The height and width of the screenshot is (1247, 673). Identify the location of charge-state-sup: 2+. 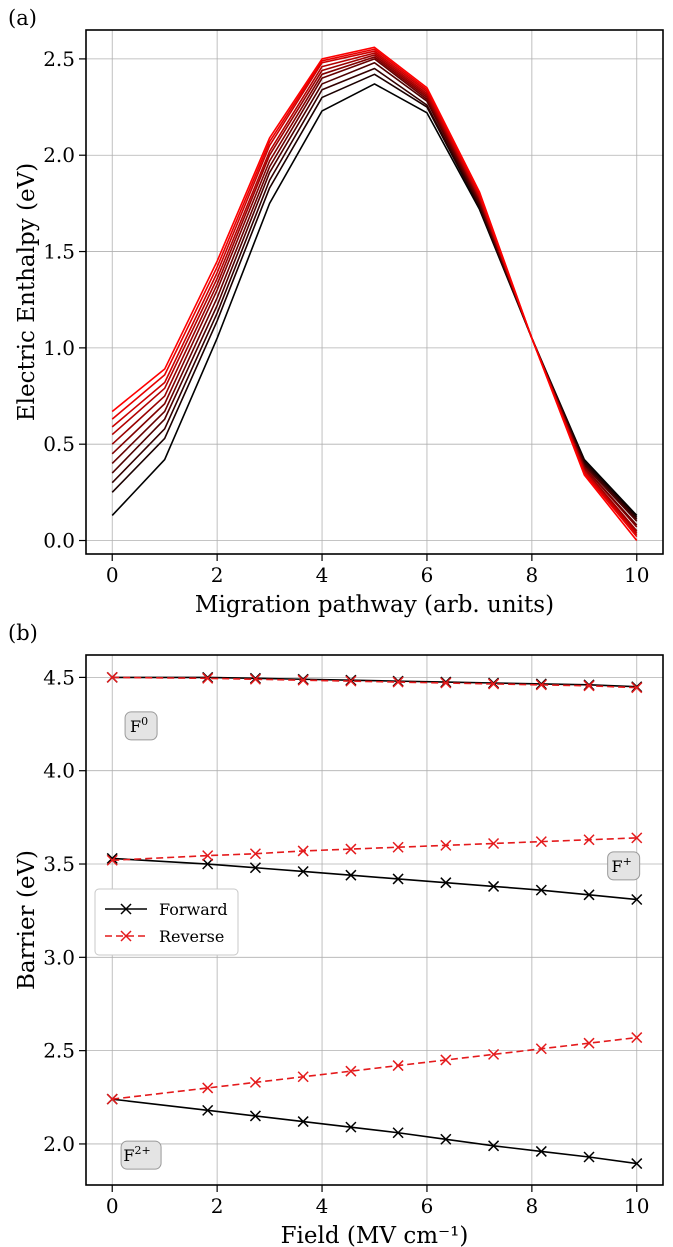
(143, 1150).